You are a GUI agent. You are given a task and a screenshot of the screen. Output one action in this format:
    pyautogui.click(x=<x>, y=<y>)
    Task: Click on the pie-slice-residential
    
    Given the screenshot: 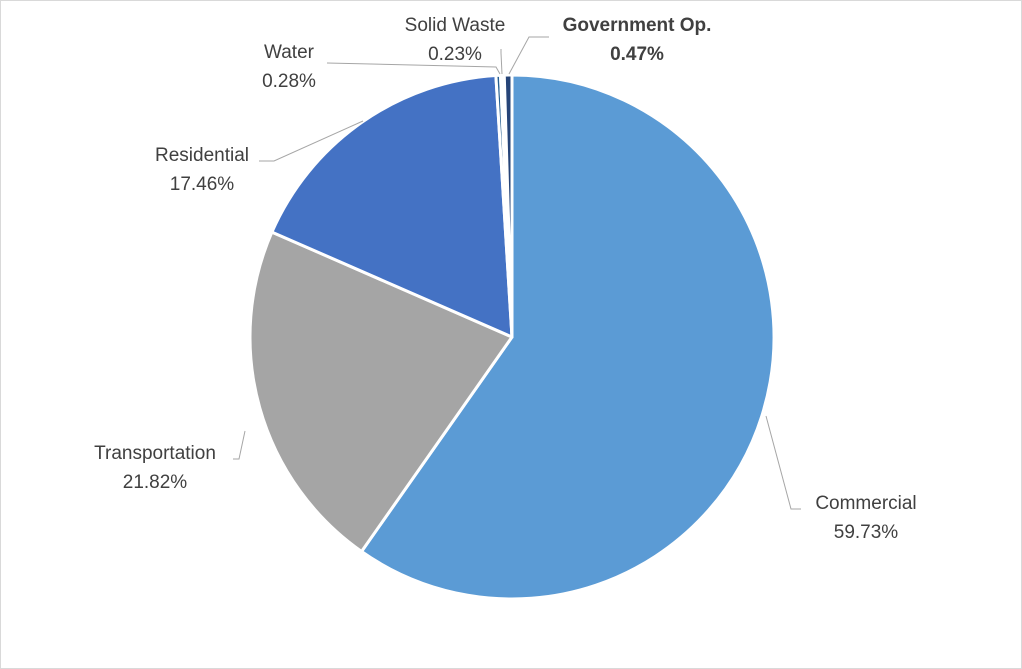 What is the action you would take?
    pyautogui.click(x=392, y=206)
    